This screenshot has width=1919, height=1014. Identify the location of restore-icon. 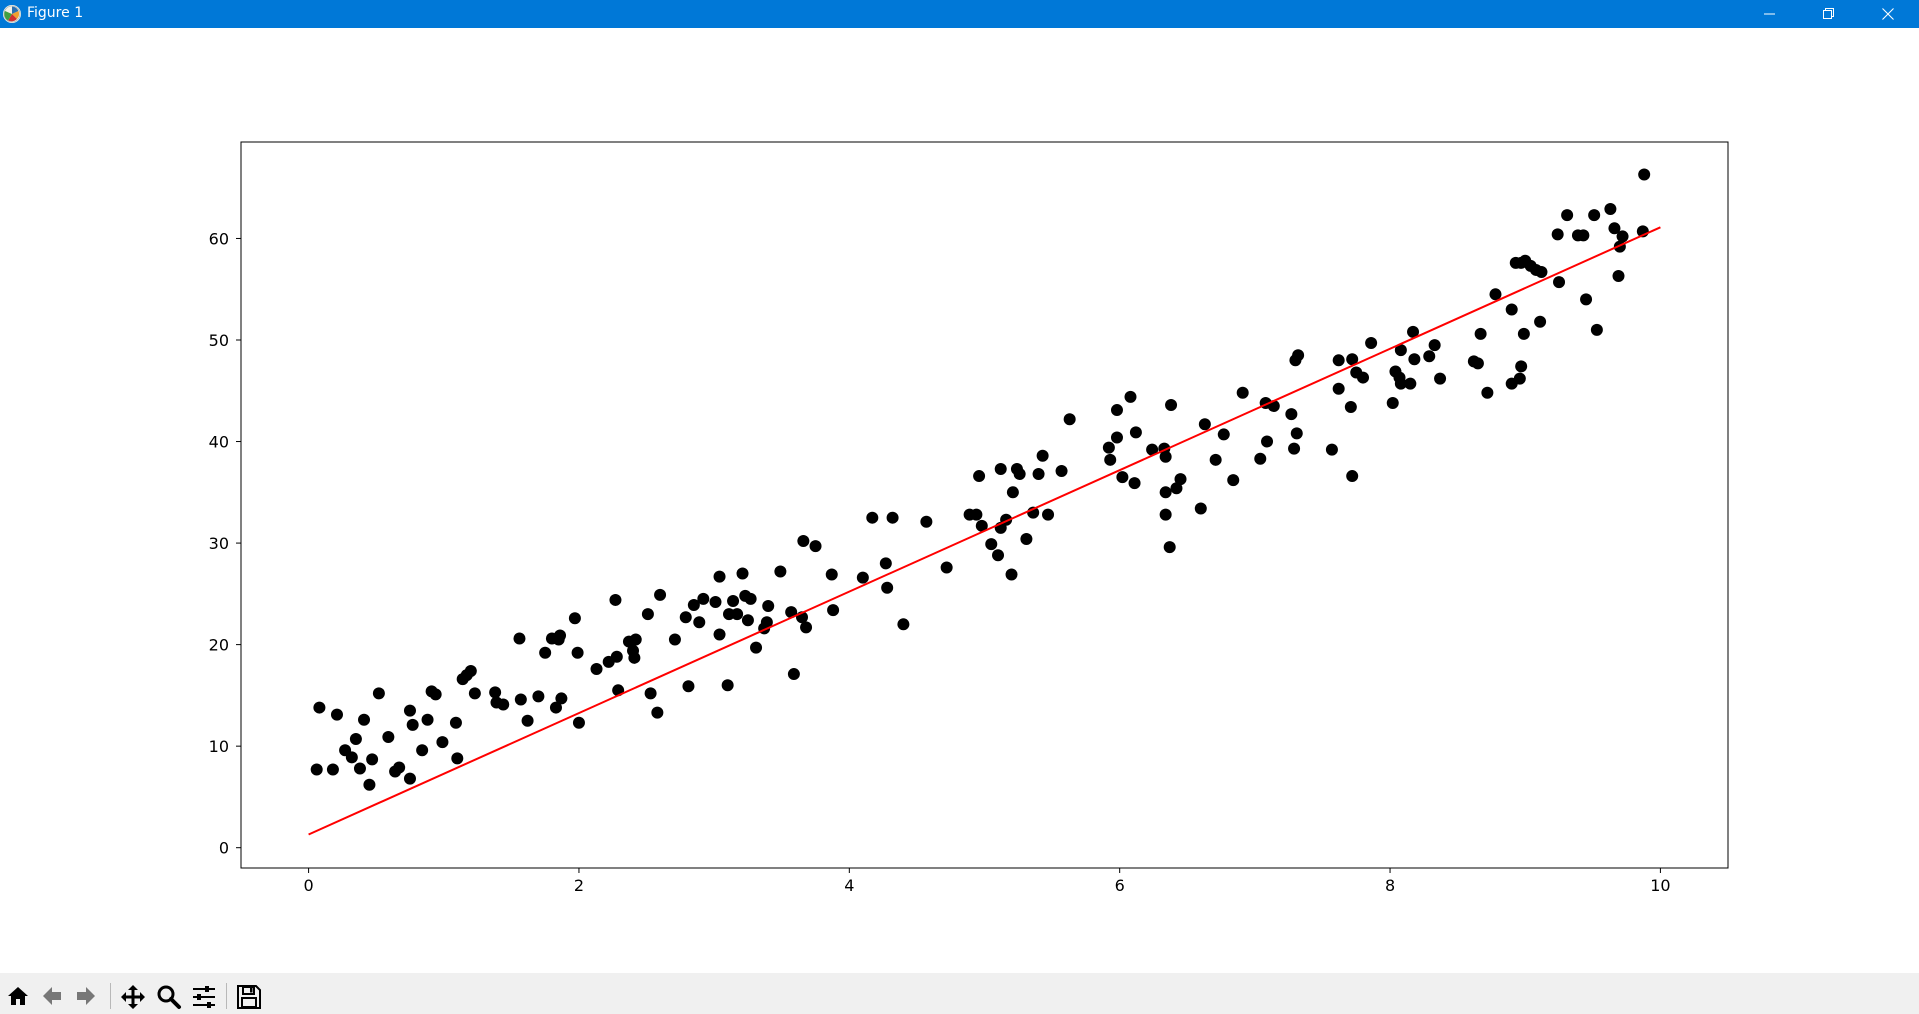
(1828, 13).